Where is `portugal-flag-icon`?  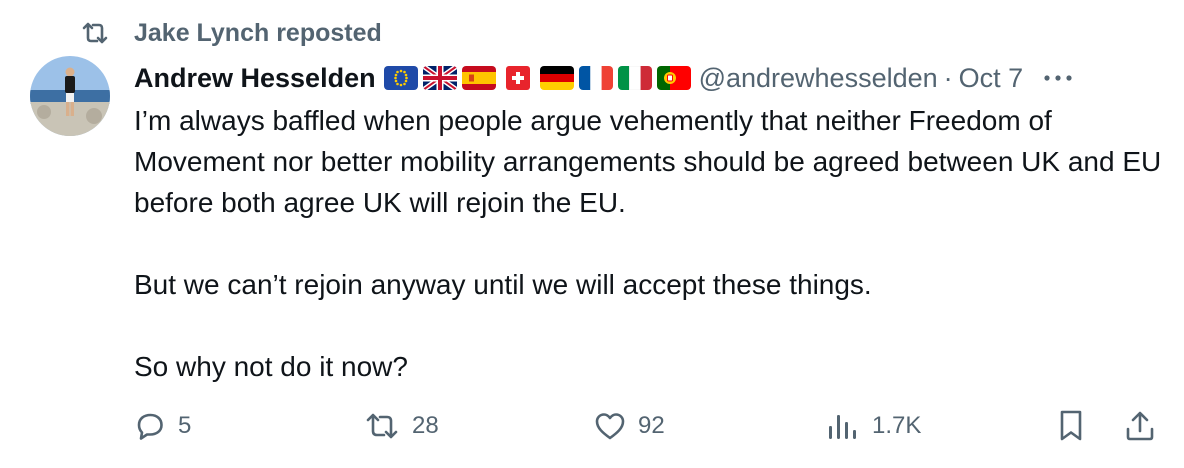 portugal-flag-icon is located at coordinates (673, 78).